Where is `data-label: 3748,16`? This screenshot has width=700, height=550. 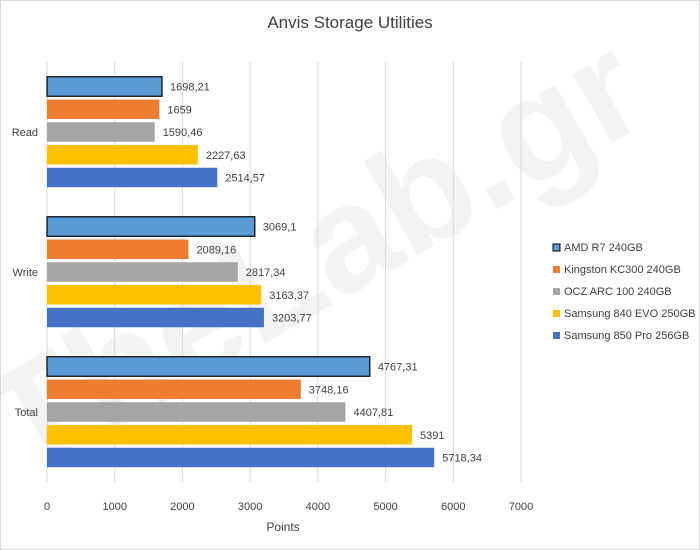
data-label: 3748,16 is located at coordinates (329, 390).